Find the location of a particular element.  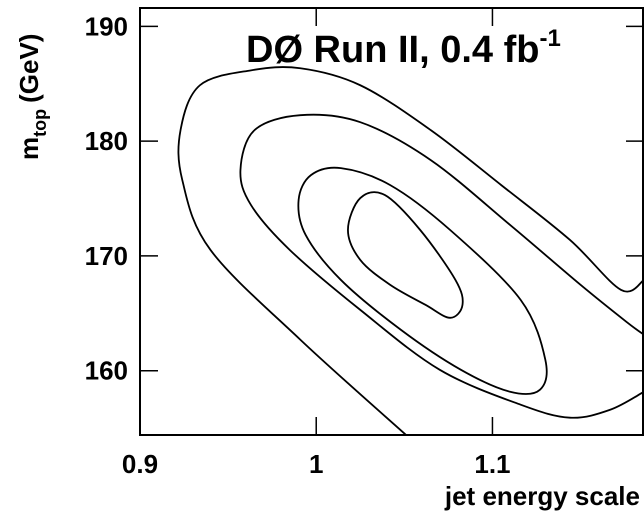

y-tick-label: 180 is located at coordinates (106, 141).